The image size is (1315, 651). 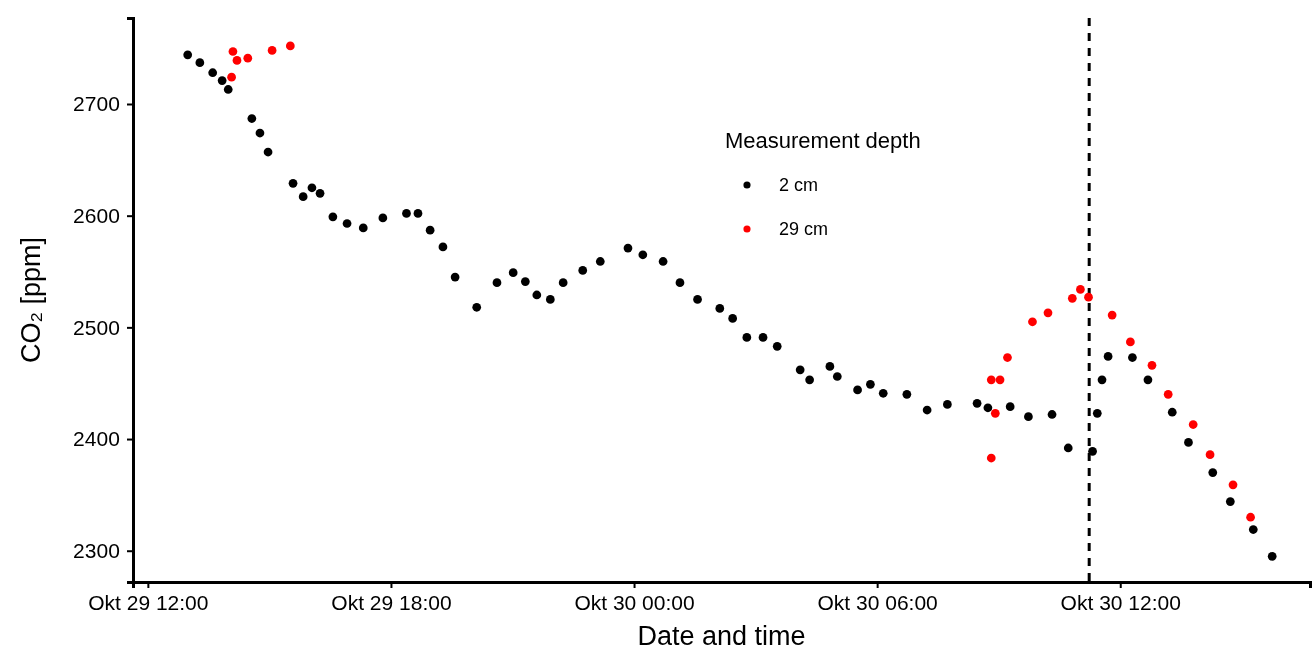 I want to click on x-tick-label: Okt 30 12:00, so click(x=1120, y=602).